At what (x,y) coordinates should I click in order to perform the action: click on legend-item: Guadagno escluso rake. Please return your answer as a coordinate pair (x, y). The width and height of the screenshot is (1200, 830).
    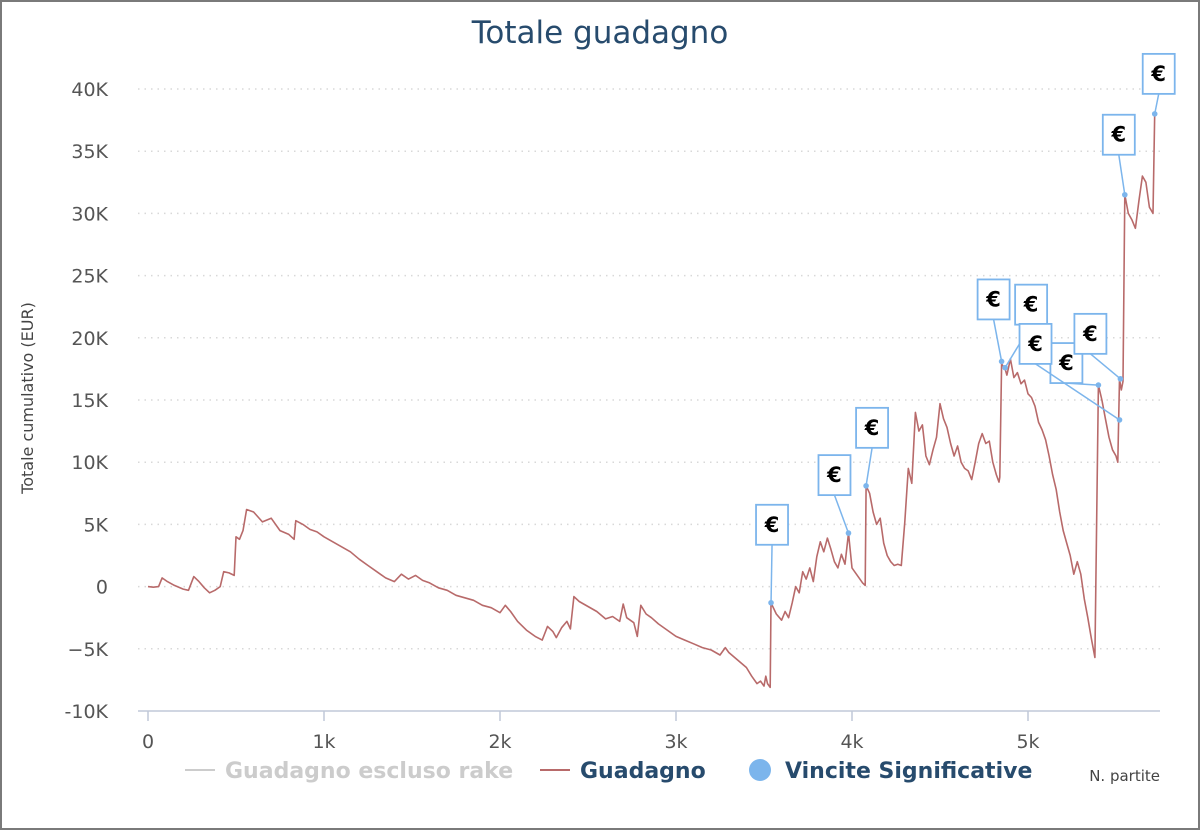
    Looking at the image, I should click on (349, 771).